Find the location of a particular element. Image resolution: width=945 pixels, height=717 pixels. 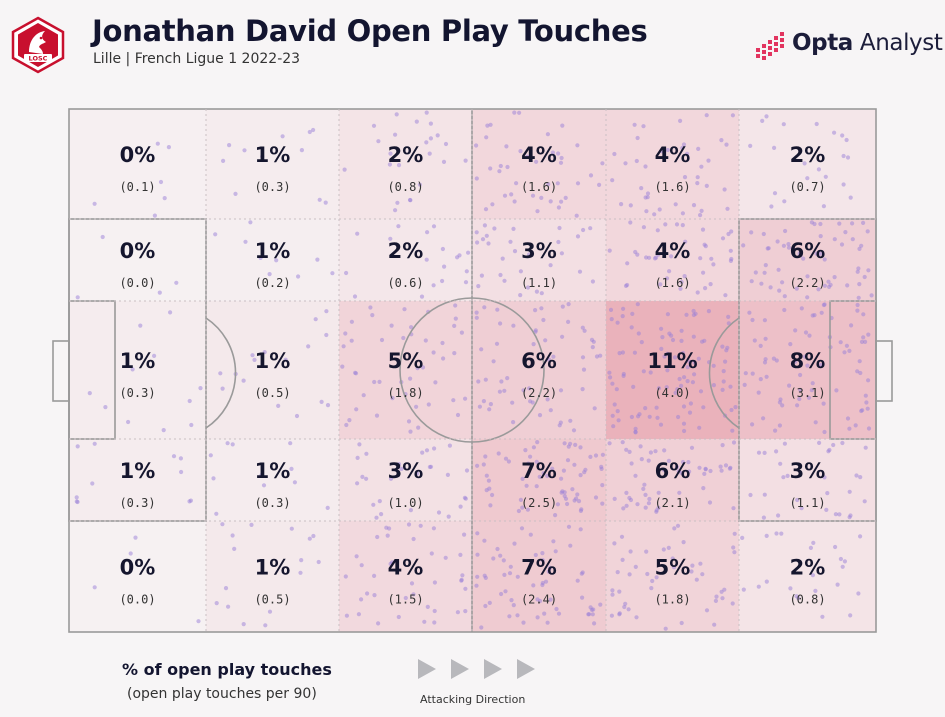

heat-cell-r0-c0 is located at coordinates (137, 164).